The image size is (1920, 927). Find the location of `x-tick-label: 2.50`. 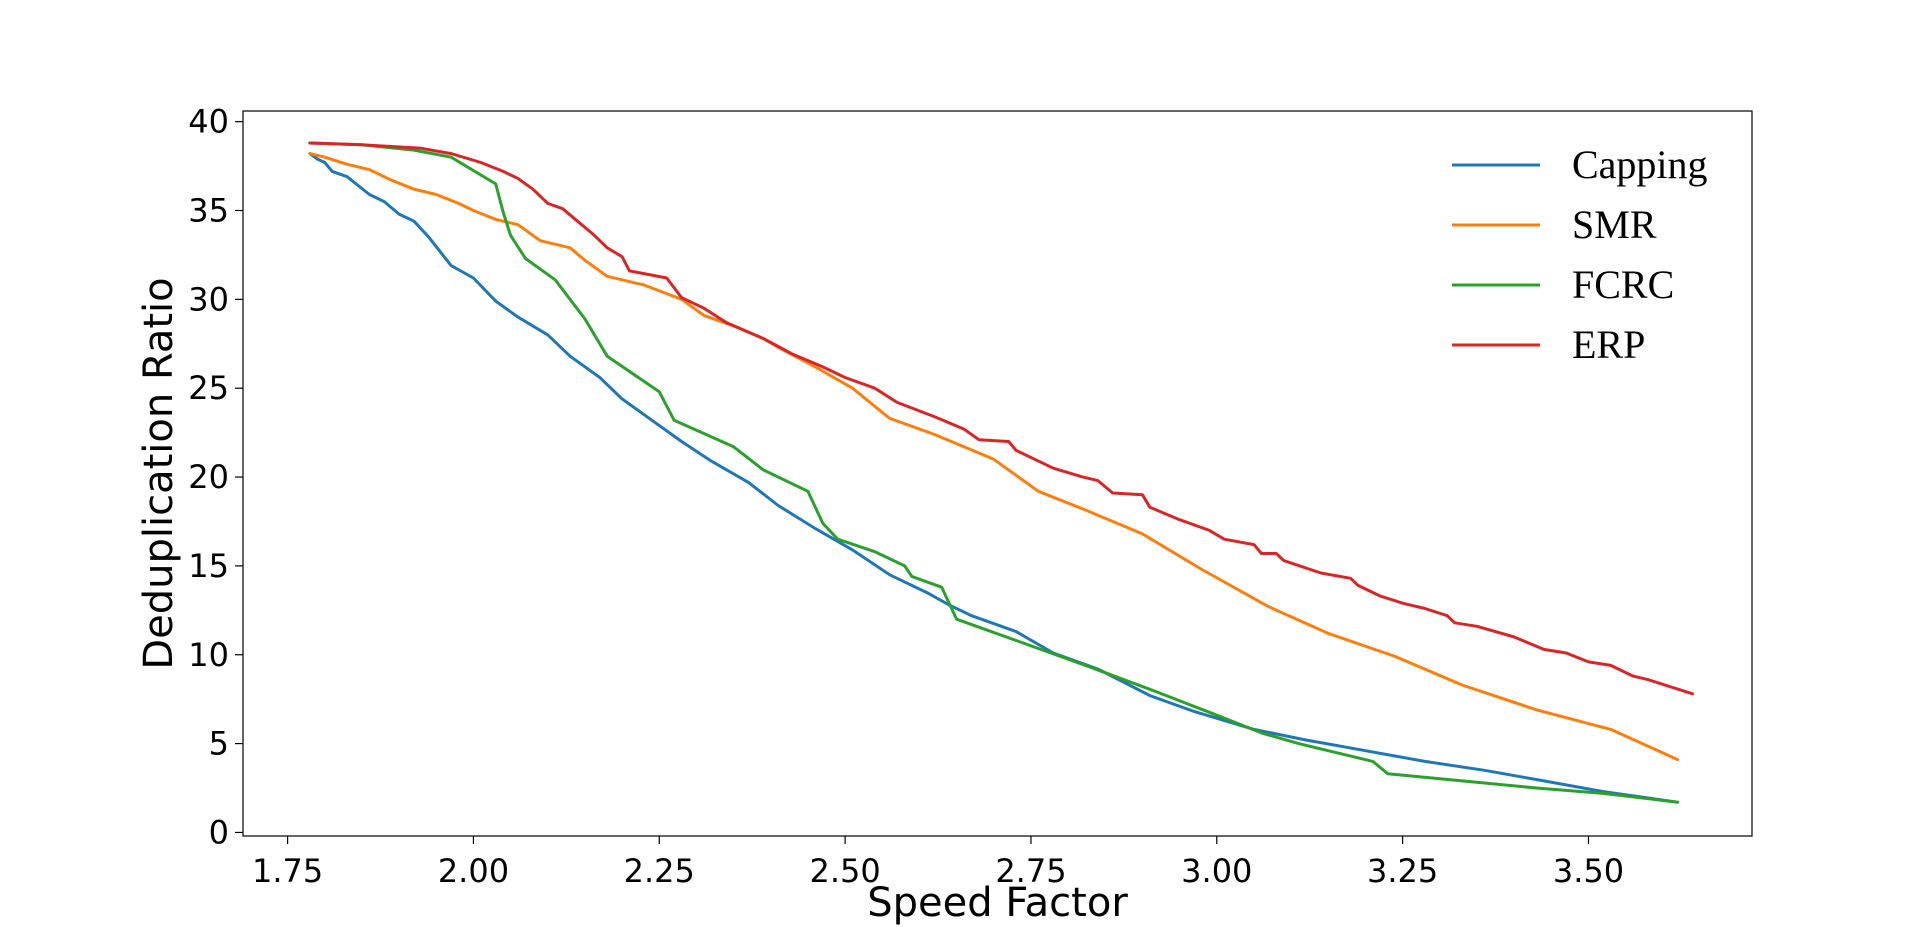

x-tick-label: 2.50 is located at coordinates (844, 871).